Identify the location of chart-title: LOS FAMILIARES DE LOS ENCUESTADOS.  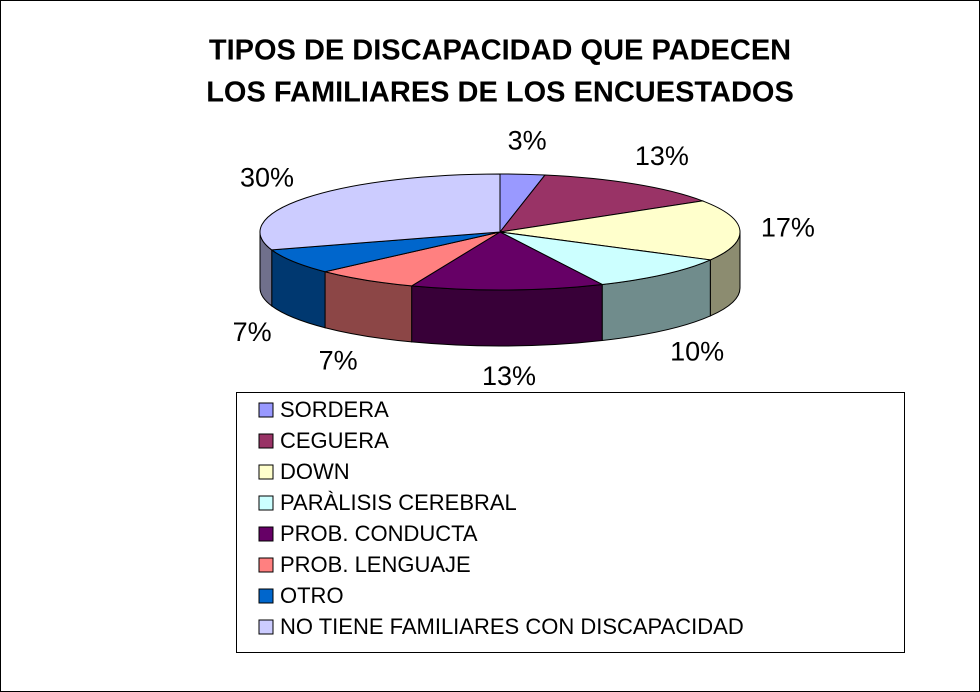
(500, 93).